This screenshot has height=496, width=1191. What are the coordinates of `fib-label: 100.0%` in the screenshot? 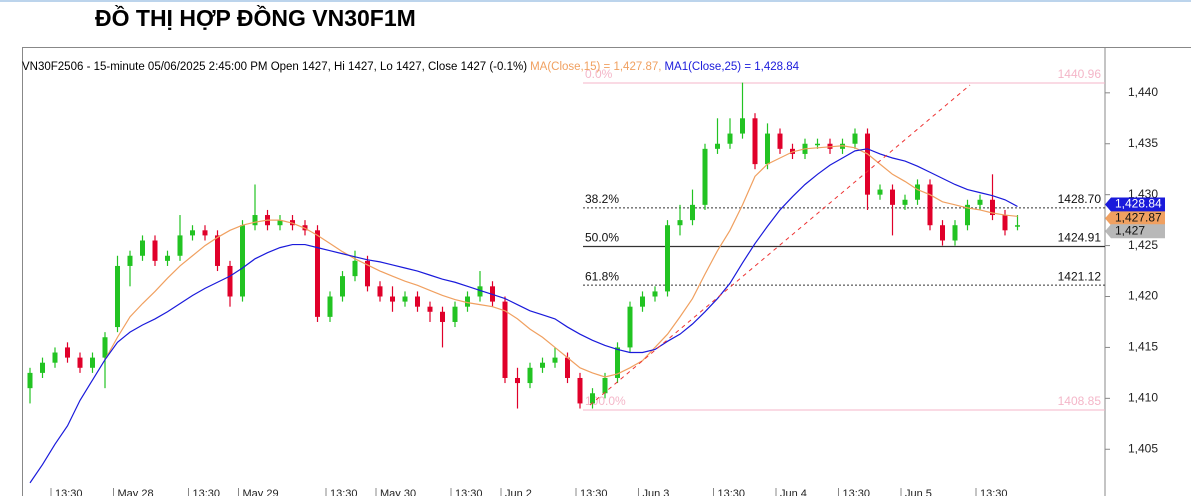 It's located at (605, 401).